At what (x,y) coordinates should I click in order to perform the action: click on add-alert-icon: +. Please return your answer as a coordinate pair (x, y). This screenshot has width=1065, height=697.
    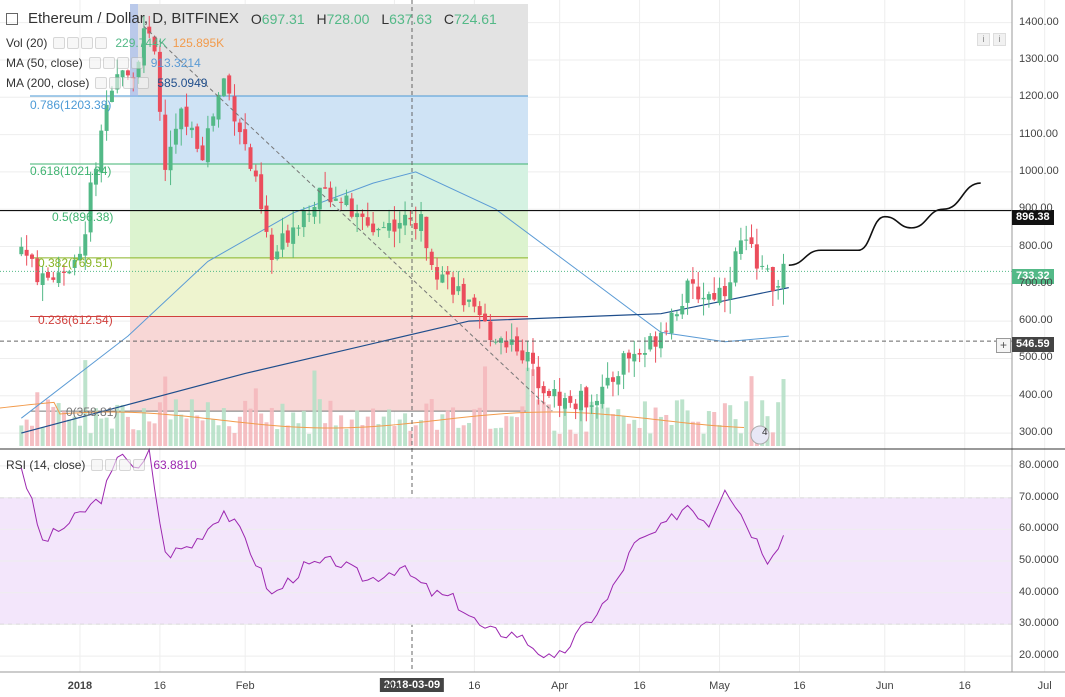
    Looking at the image, I should click on (1003, 345).